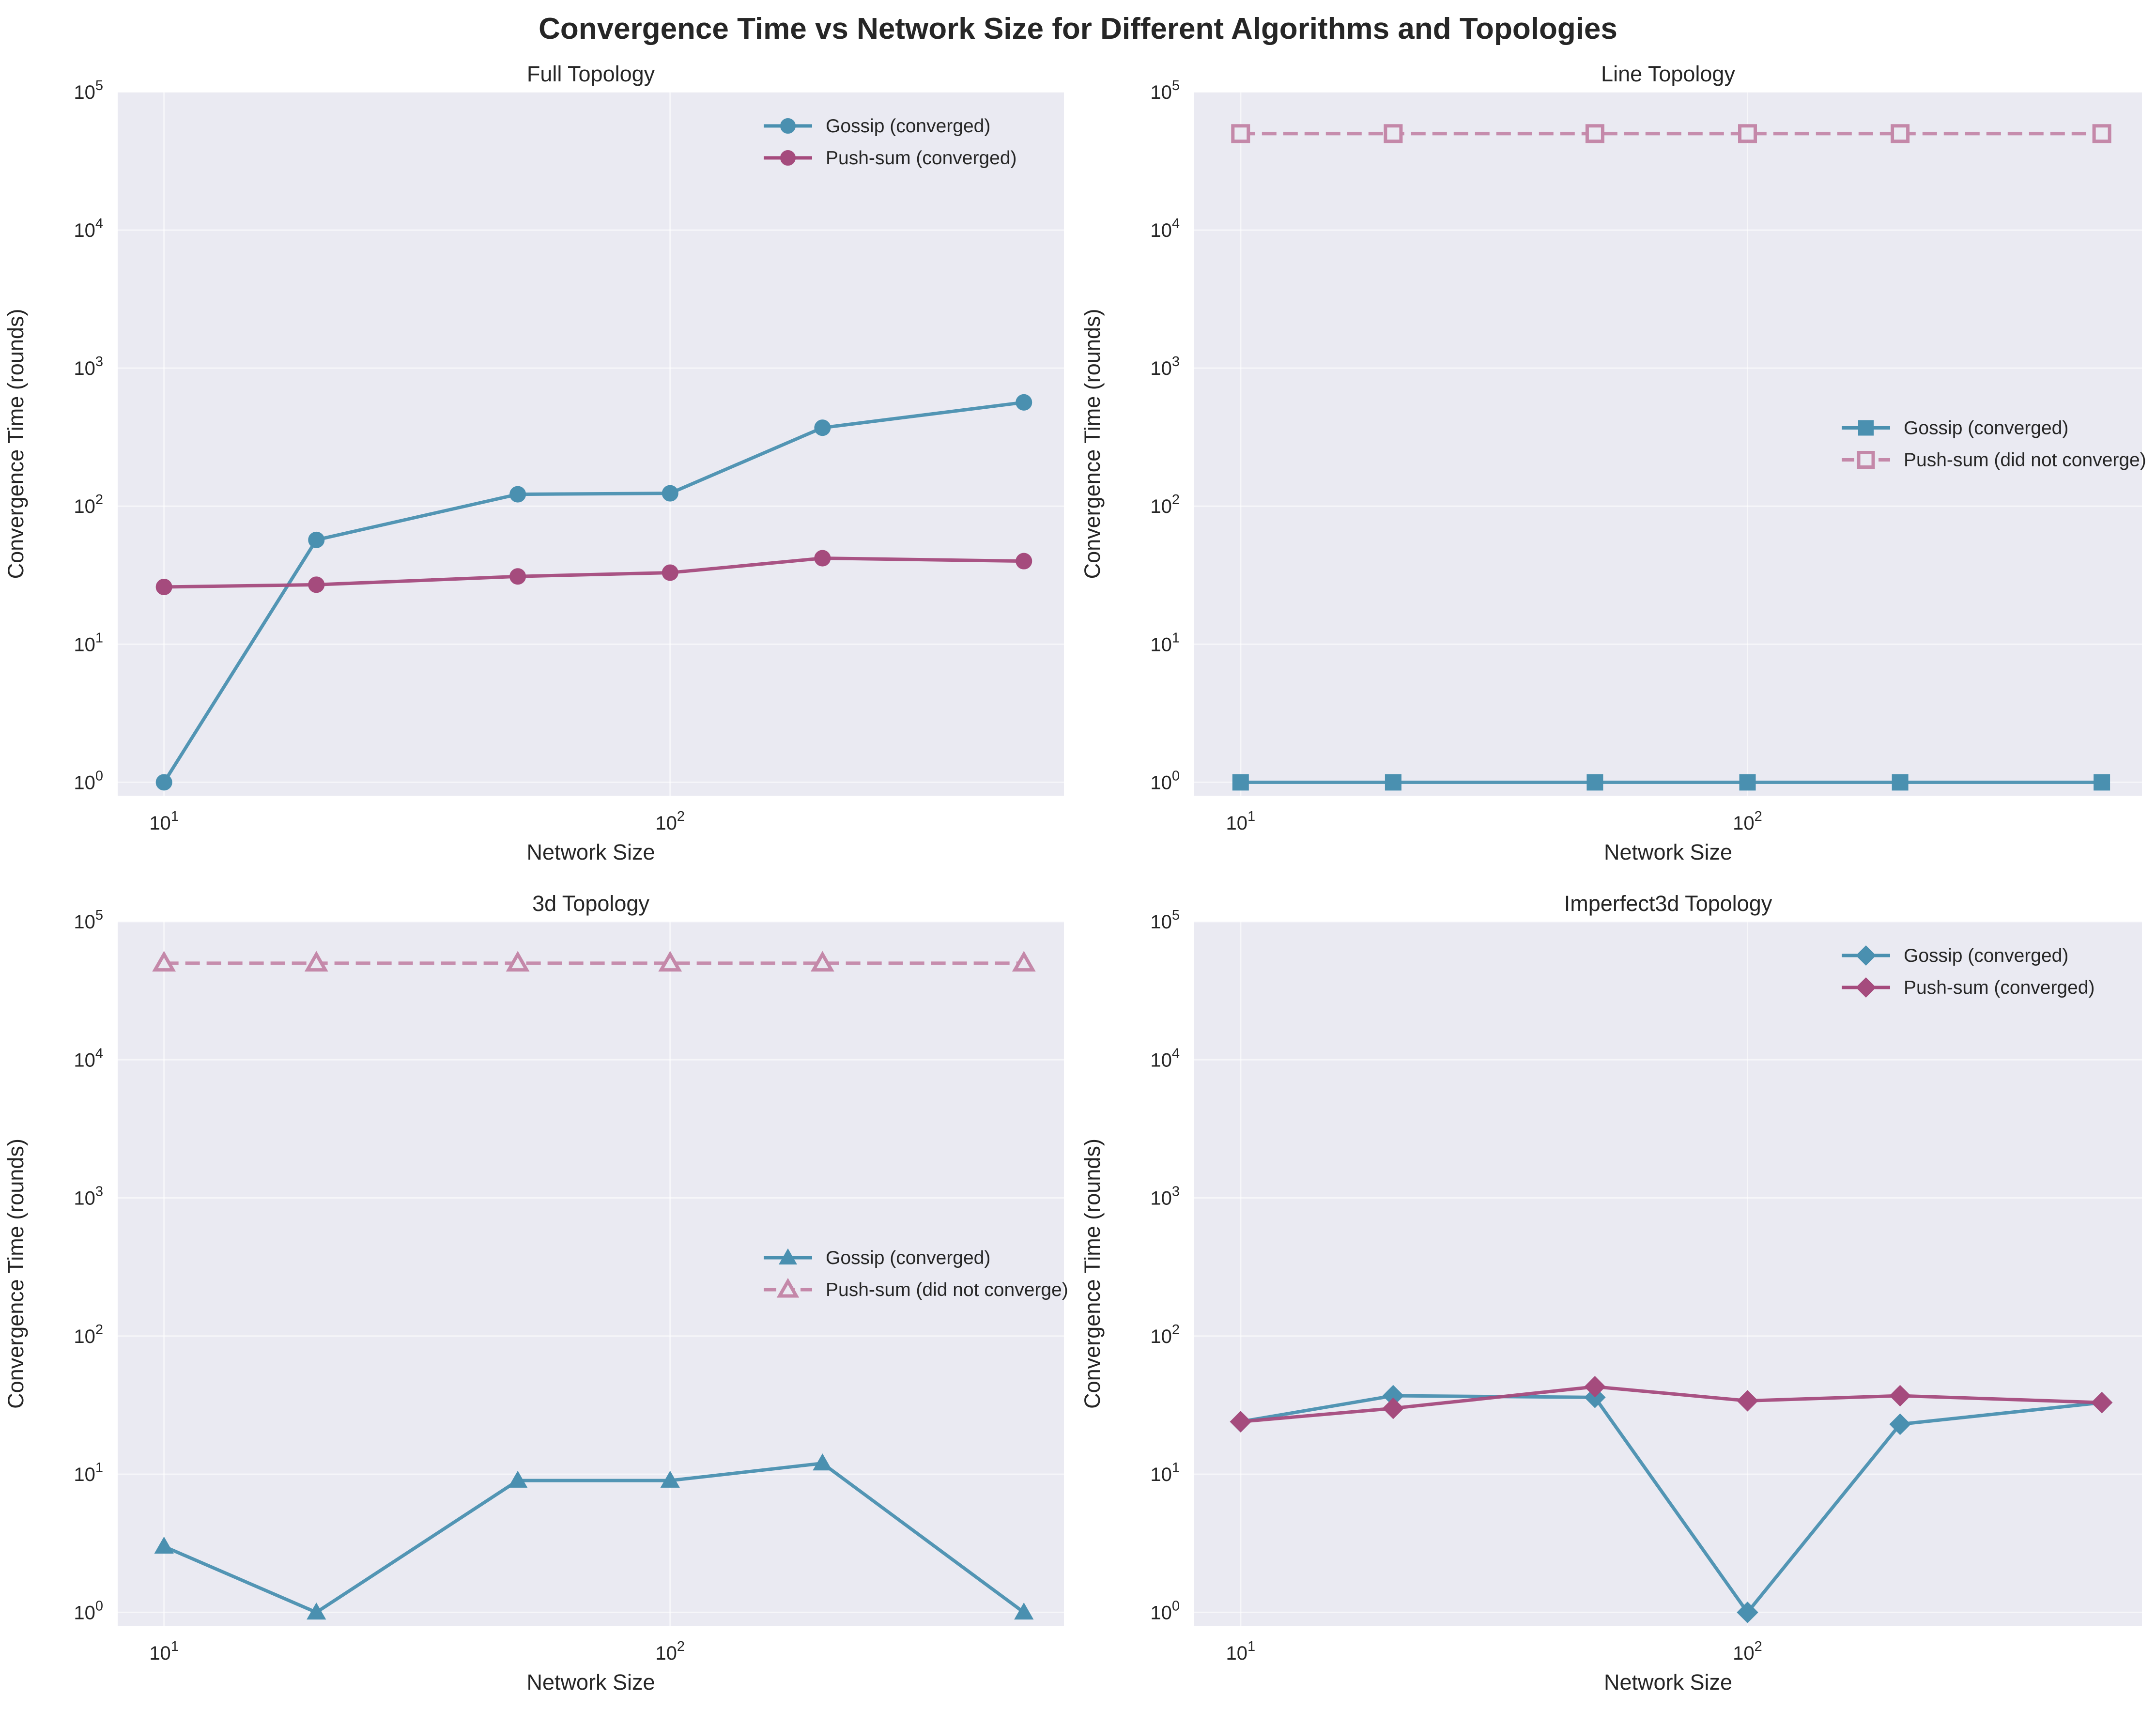 The width and height of the screenshot is (2156, 1711). What do you see at coordinates (1668, 903) in the screenshot?
I see `subplot-title: Imperfect3d Topology` at bounding box center [1668, 903].